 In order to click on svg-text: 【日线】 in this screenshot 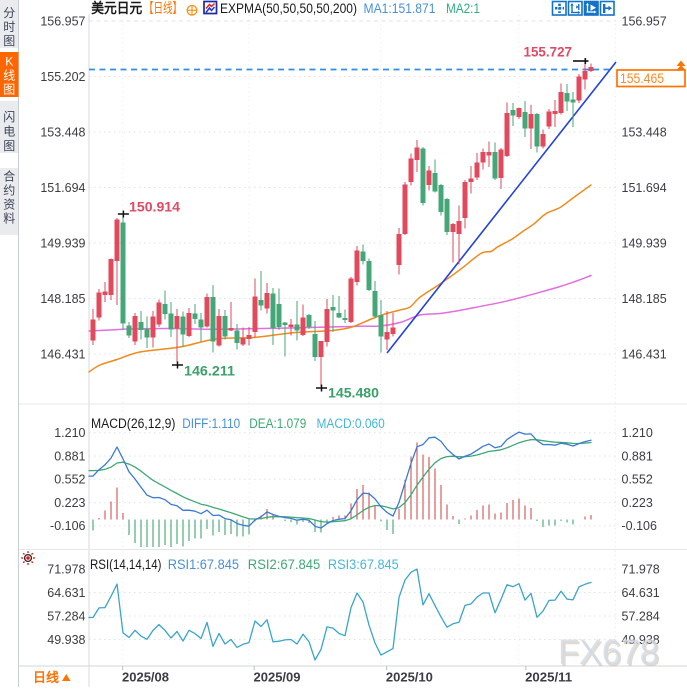, I will do `click(163, 8)`.